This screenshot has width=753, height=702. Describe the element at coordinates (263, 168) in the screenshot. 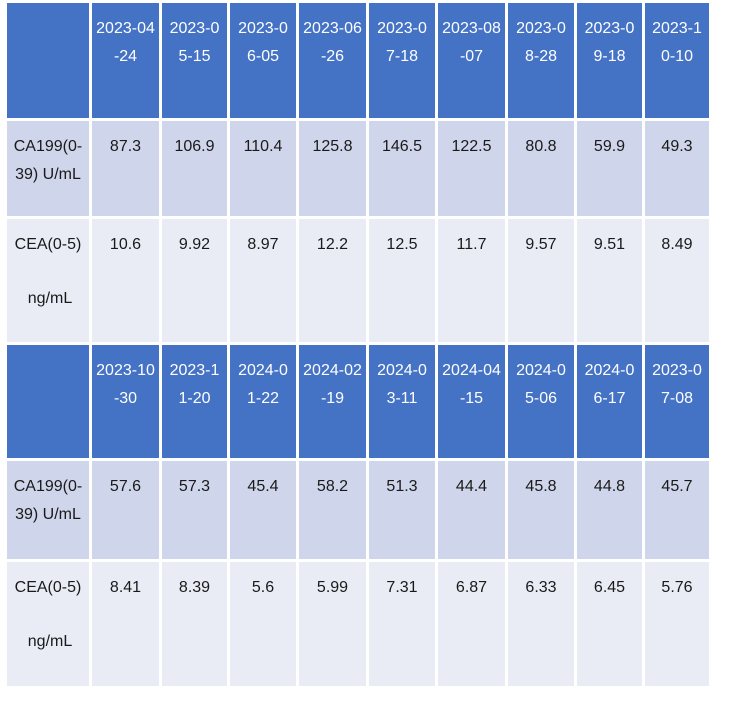

I see `value-cell: 110.4` at that location.